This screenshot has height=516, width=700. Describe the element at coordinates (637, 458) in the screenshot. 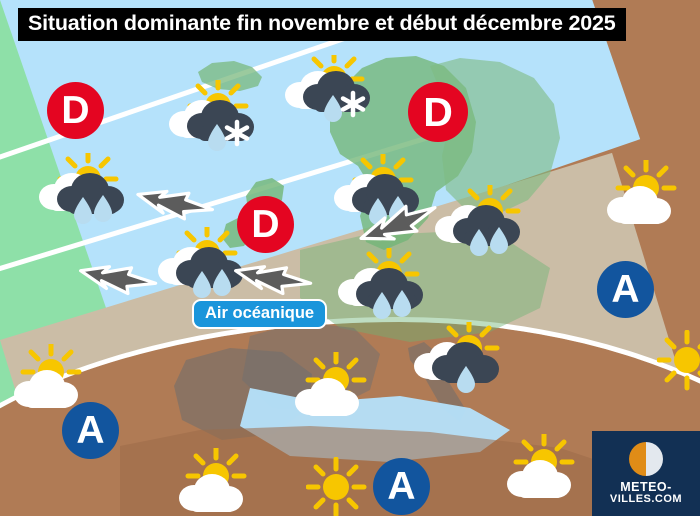

I see `sun-half` at that location.